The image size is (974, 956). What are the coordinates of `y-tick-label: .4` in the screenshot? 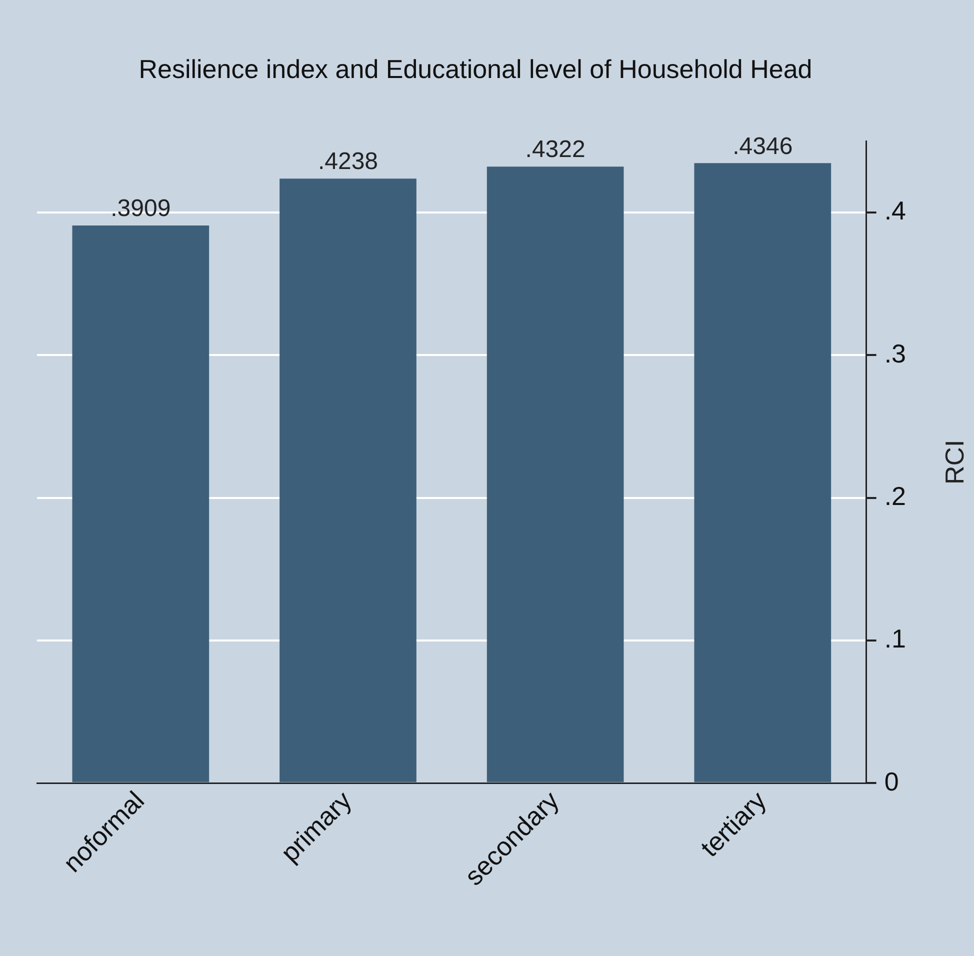 It's located at (895, 211).